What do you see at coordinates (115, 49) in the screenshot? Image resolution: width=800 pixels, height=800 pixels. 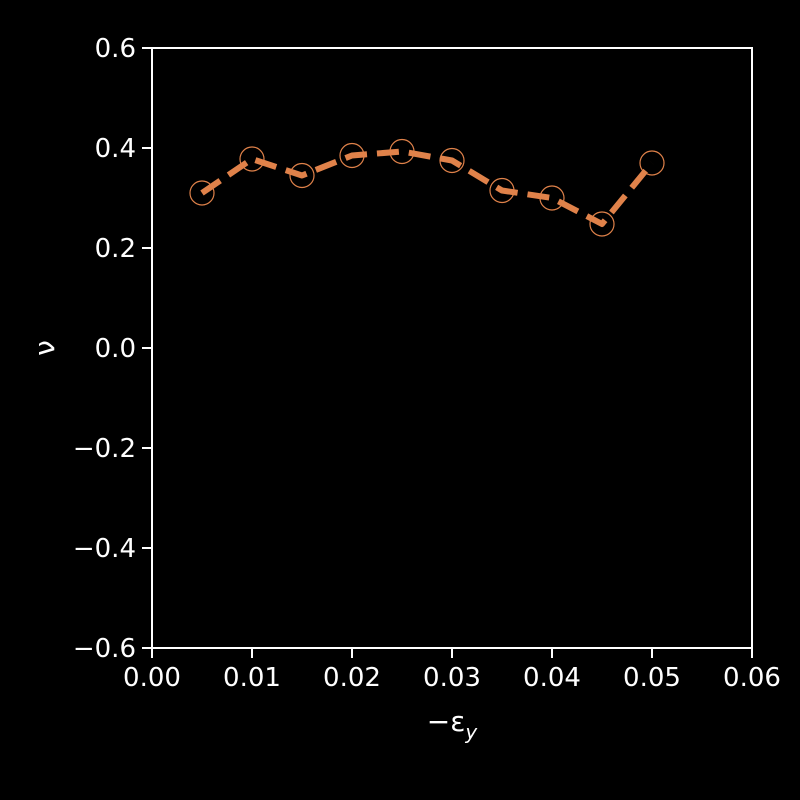 I see `y-tick-label: 0.6` at bounding box center [115, 49].